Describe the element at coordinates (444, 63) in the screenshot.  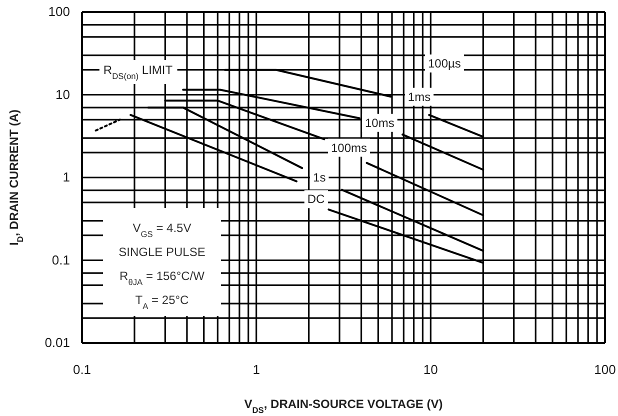
I see `annotation: 100µs` at that location.